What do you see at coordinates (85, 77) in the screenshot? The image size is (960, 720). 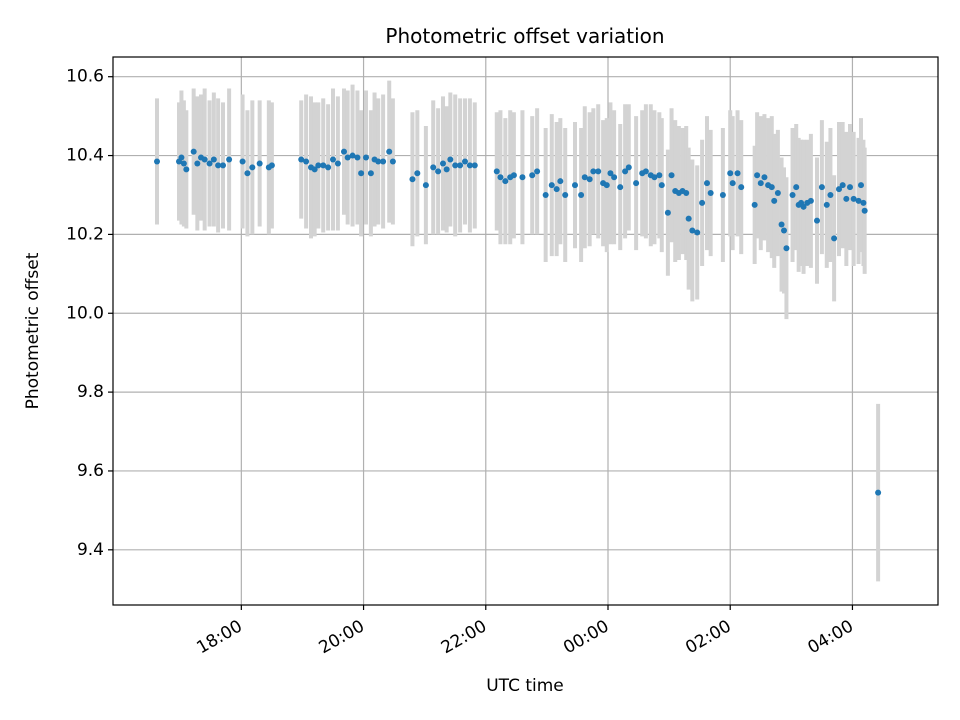 I see `y-tick-label: 10.6` at bounding box center [85, 77].